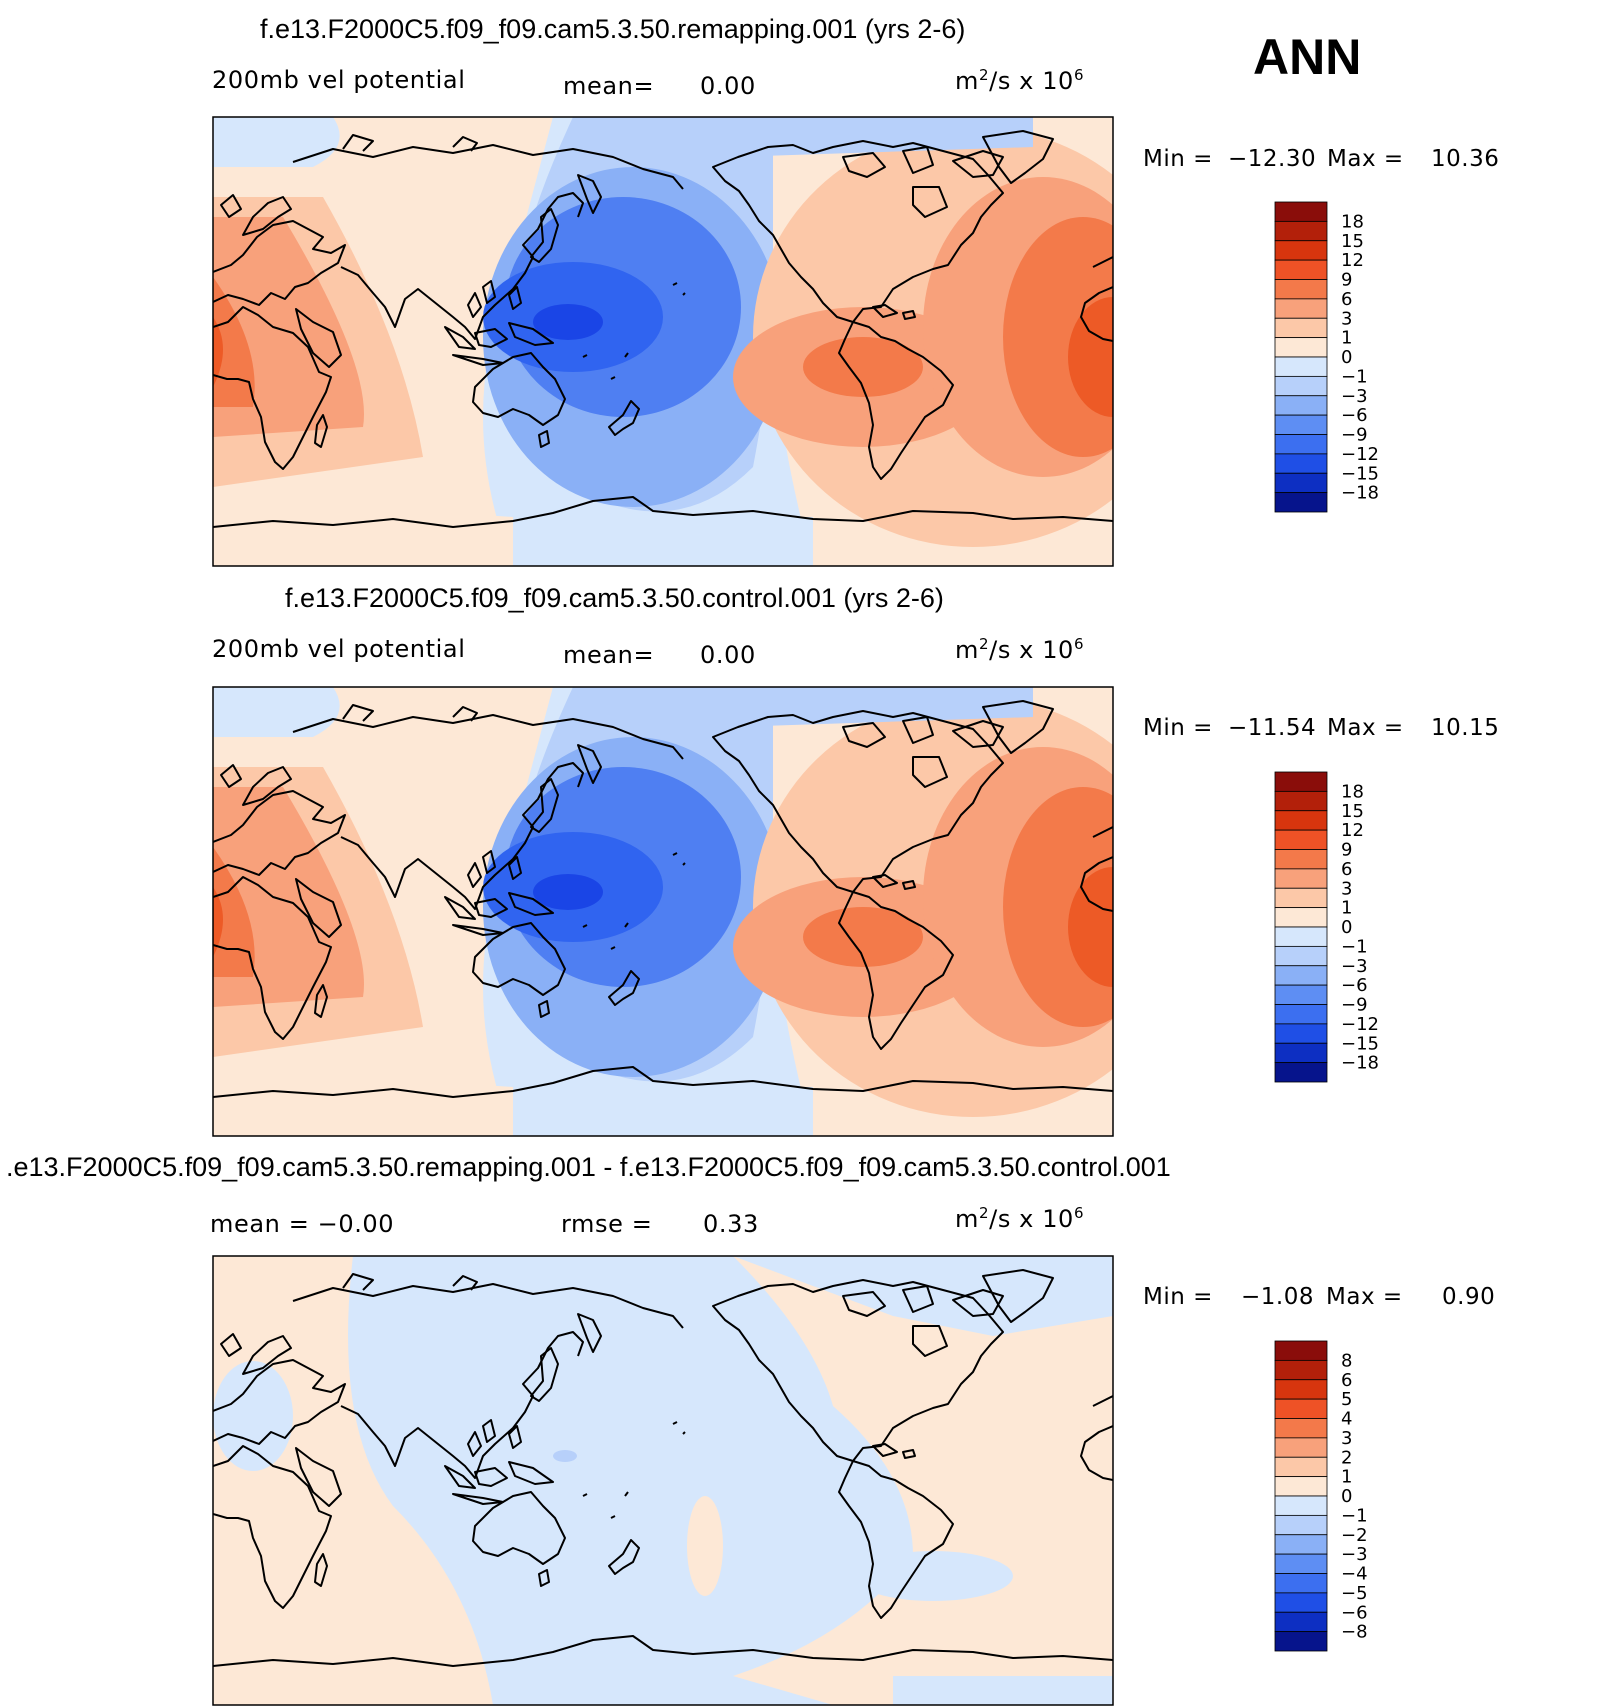 This screenshot has height=1708, width=1605. I want to click on panel1-max-value: 10.36, so click(1465, 159).